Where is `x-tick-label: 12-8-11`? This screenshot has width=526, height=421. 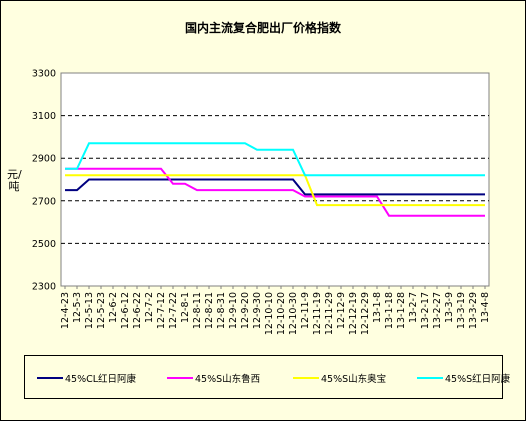
x-tick-label: 12-8-11 is located at coordinates (197, 310).